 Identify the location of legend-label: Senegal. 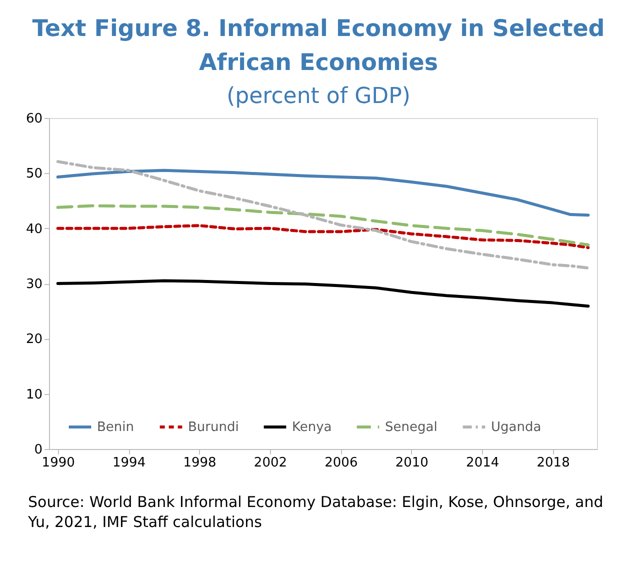
(411, 427).